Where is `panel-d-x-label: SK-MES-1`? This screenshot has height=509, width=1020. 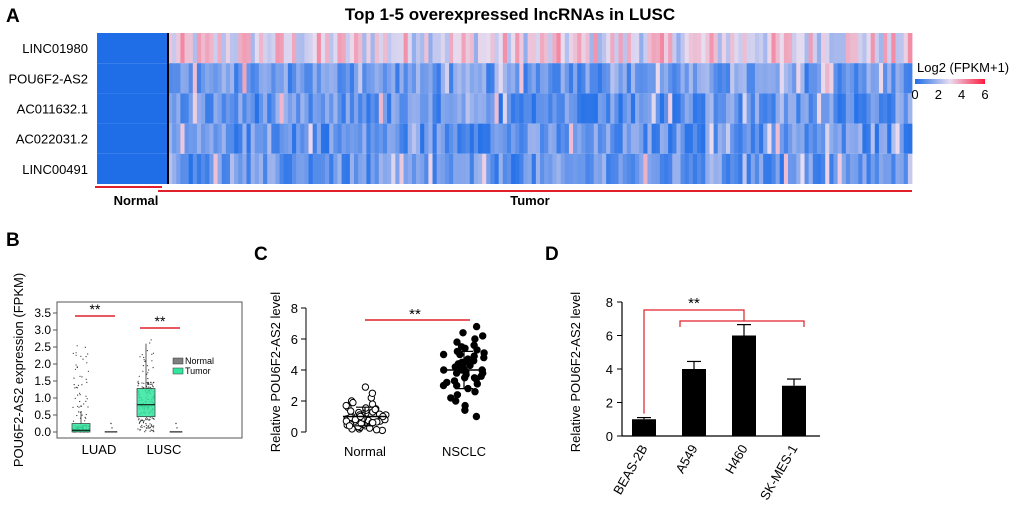 panel-d-x-label: SK-MES-1 is located at coordinates (779, 472).